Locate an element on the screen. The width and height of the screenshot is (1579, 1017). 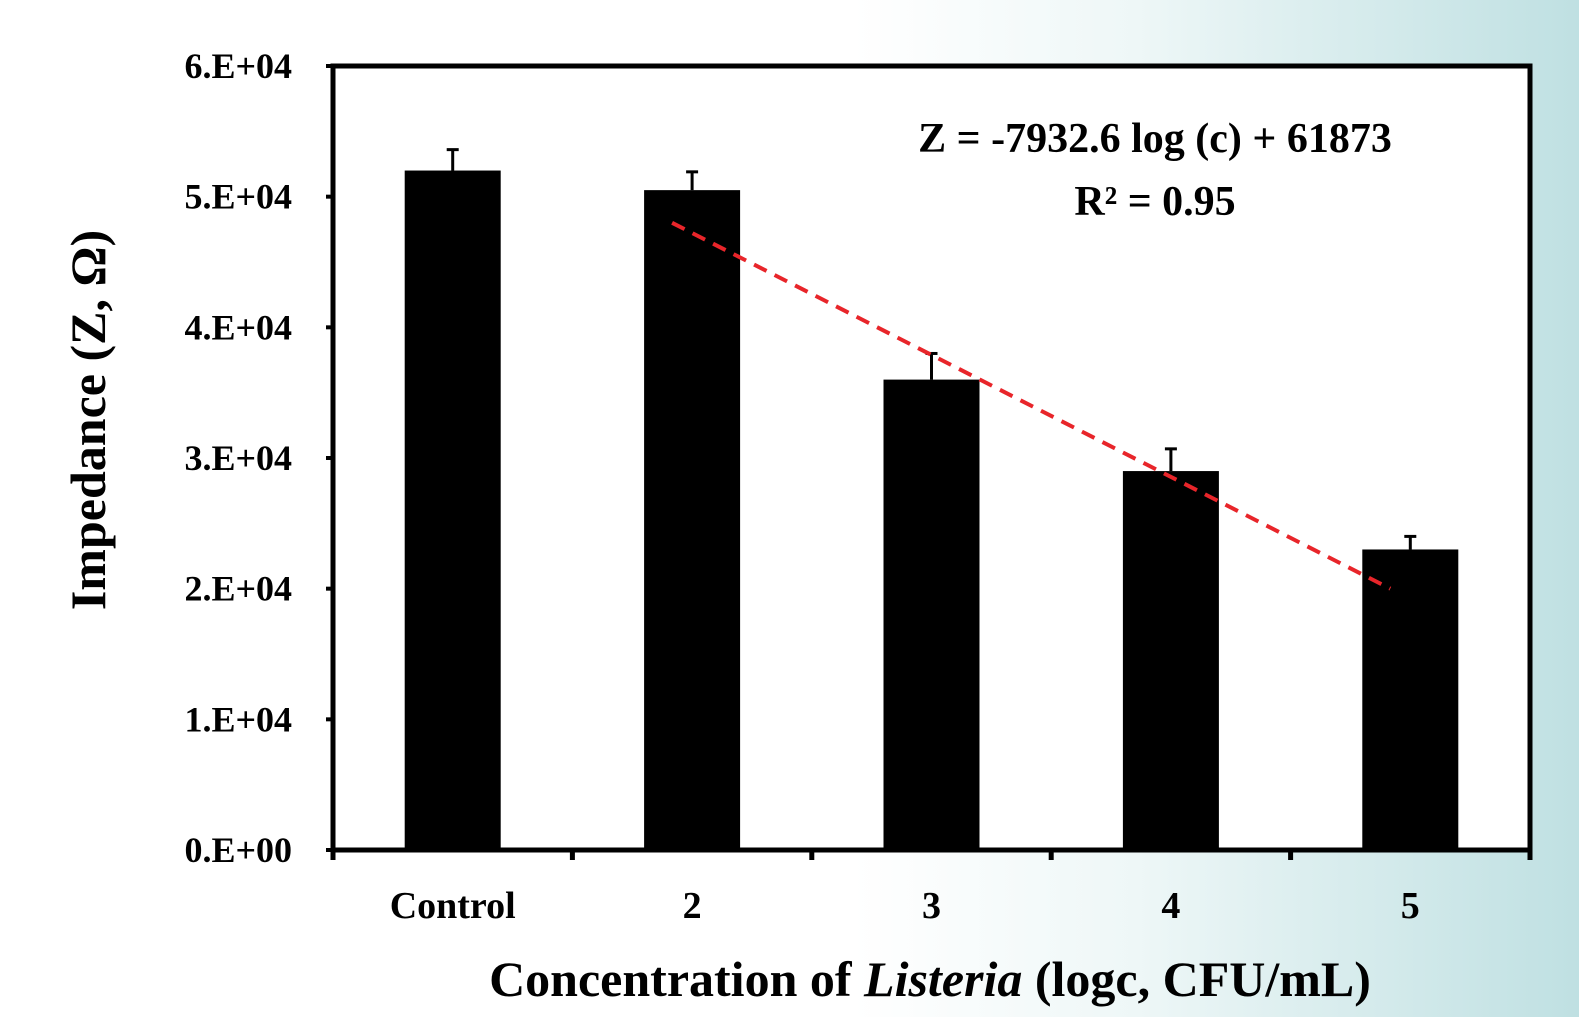
trendline-r-squared: R² = 0.95 is located at coordinates (1154, 202).